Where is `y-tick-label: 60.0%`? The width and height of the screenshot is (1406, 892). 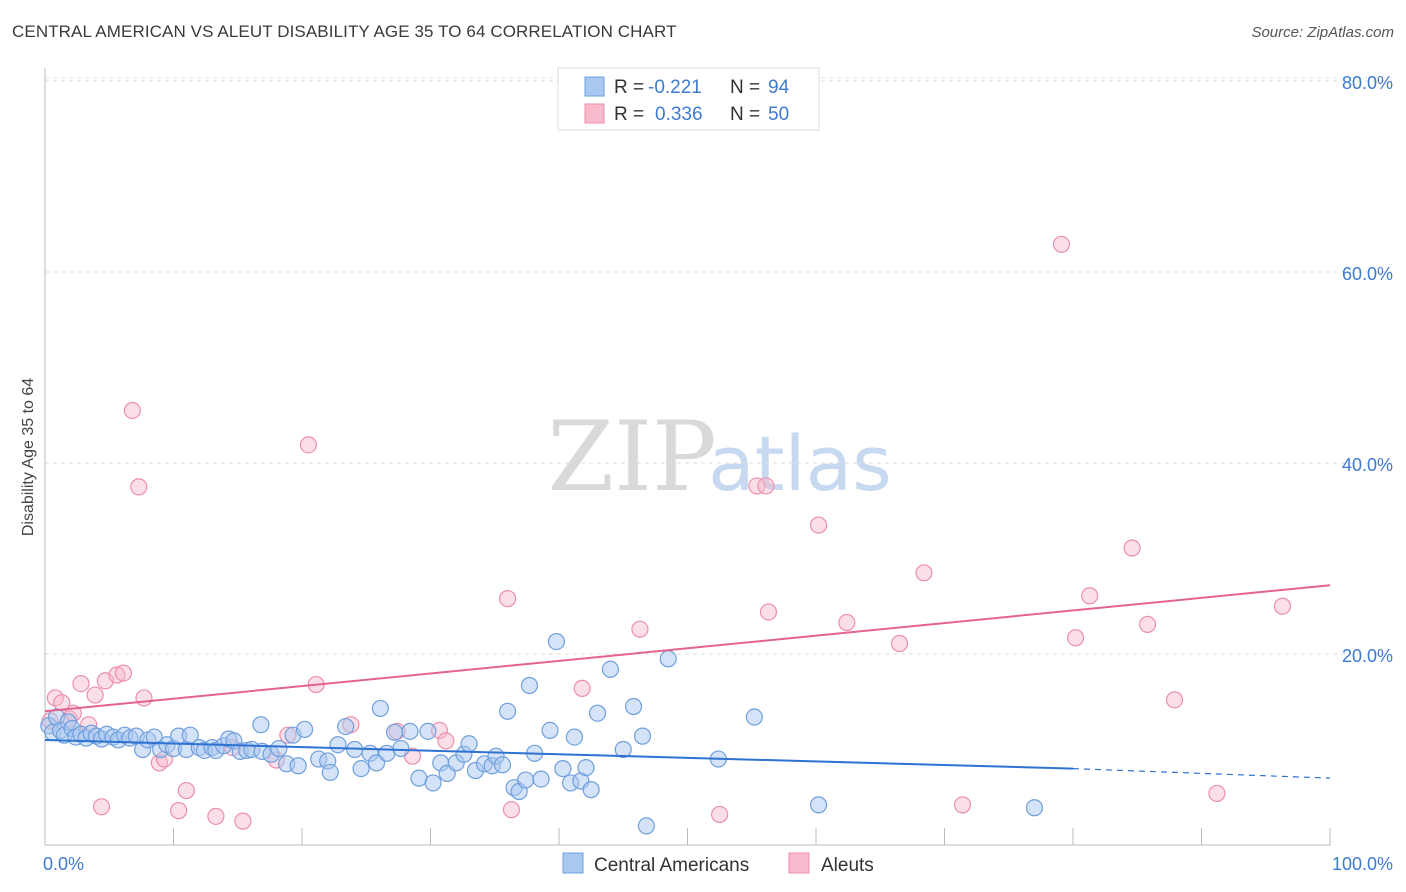 y-tick-label: 60.0% is located at coordinates (1367, 274).